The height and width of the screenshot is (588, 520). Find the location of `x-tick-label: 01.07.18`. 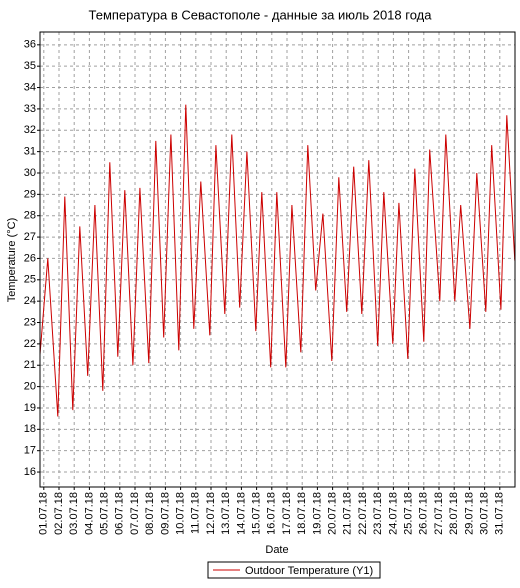

x-tick-label: 01.07.18 is located at coordinates (44, 513).